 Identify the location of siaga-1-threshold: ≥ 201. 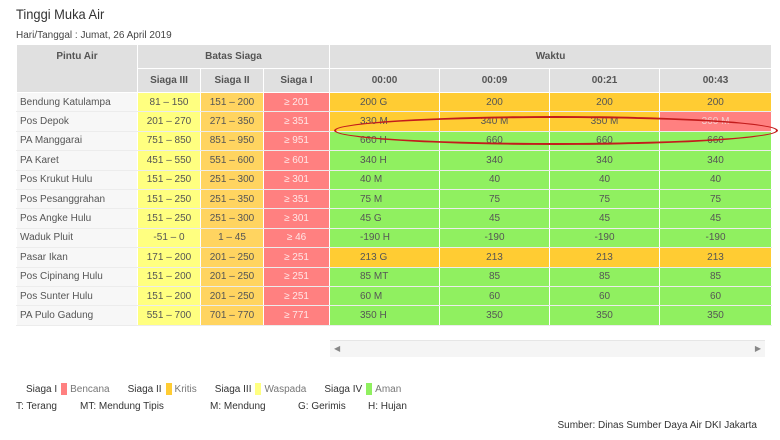
(296, 102).